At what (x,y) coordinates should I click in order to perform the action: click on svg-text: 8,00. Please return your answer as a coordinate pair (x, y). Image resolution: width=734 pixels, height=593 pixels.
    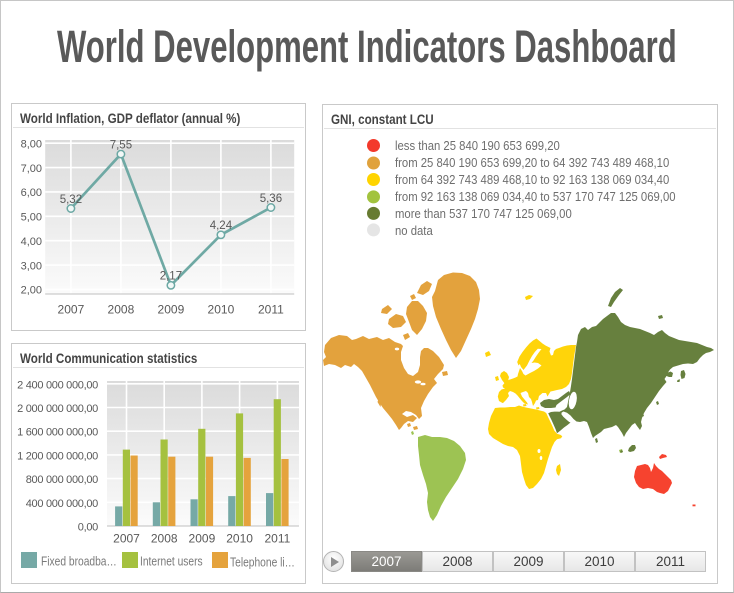
    Looking at the image, I should click on (31, 145).